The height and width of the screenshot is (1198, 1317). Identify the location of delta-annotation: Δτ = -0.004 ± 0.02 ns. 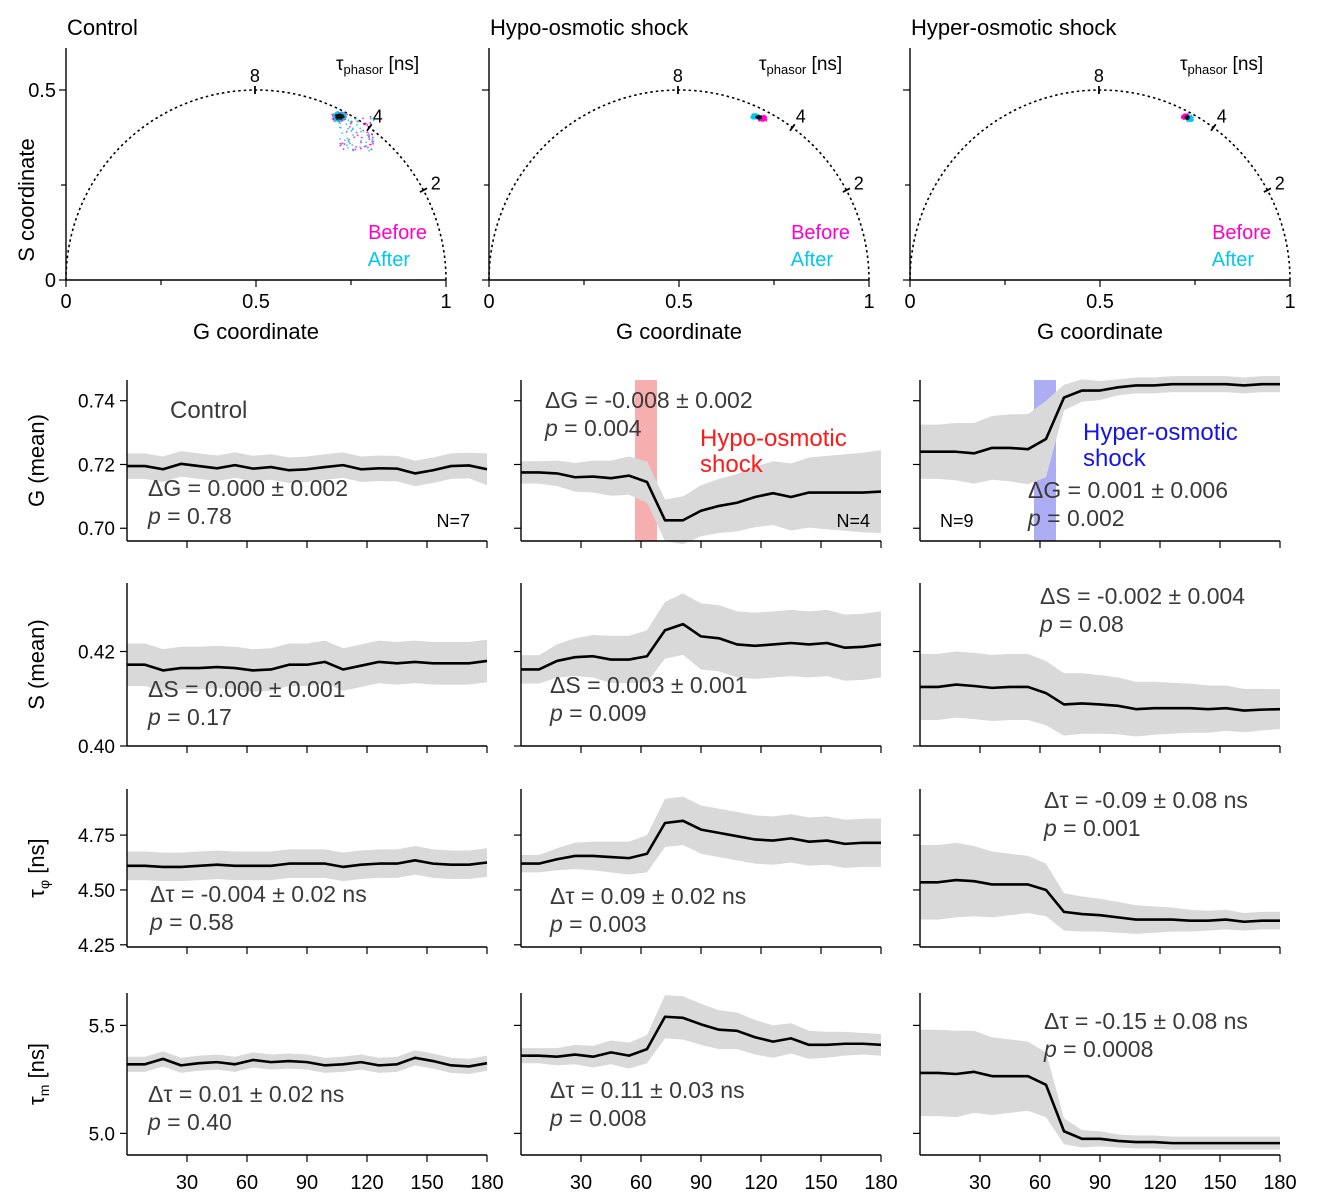
(258, 894).